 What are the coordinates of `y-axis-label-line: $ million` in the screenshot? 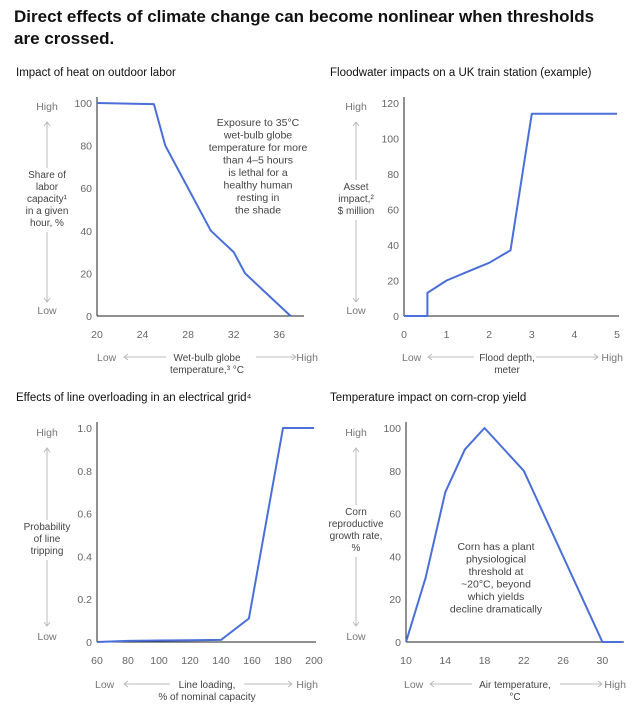 It's located at (356, 211).